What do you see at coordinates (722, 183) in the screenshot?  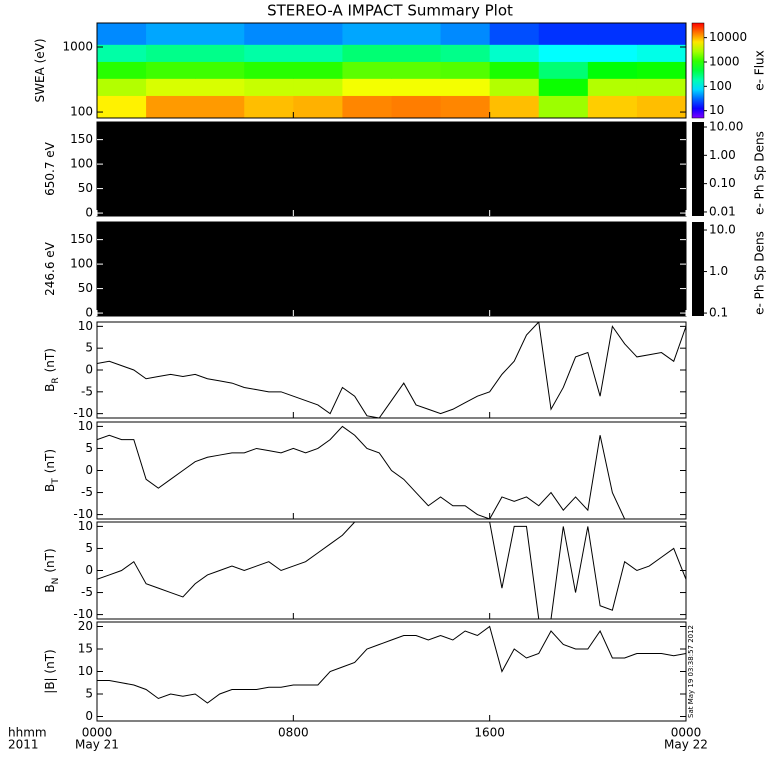 I see `colorbar-tick-label: 0.10` at bounding box center [722, 183].